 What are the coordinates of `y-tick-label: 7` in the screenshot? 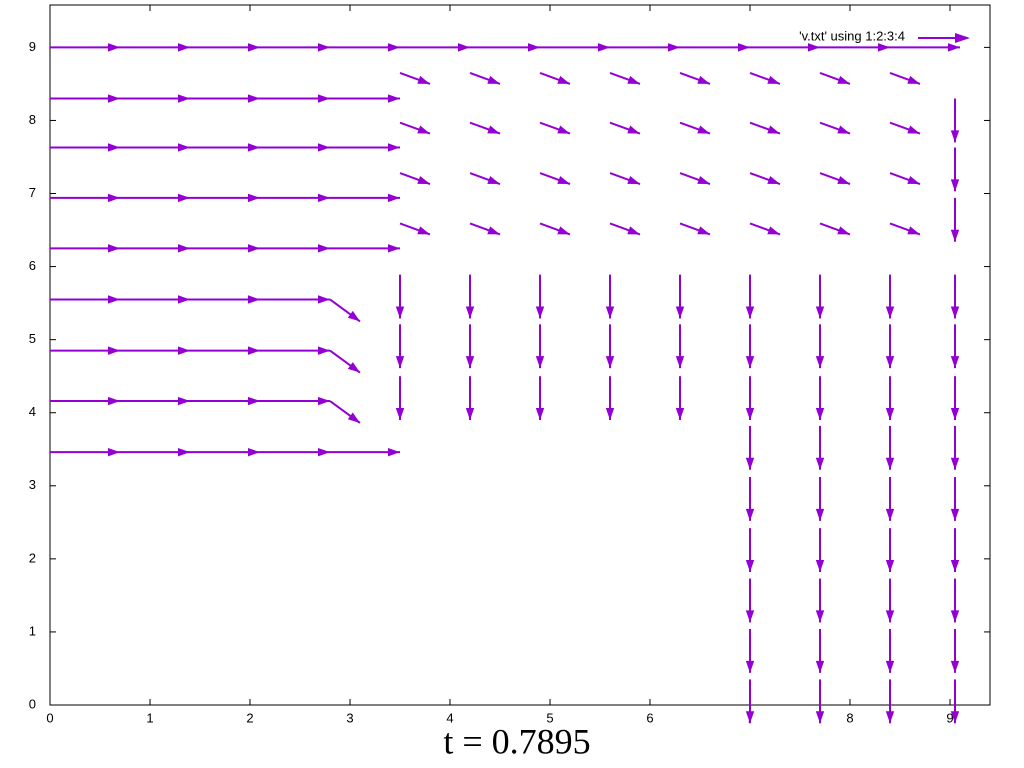 It's located at (32, 192).